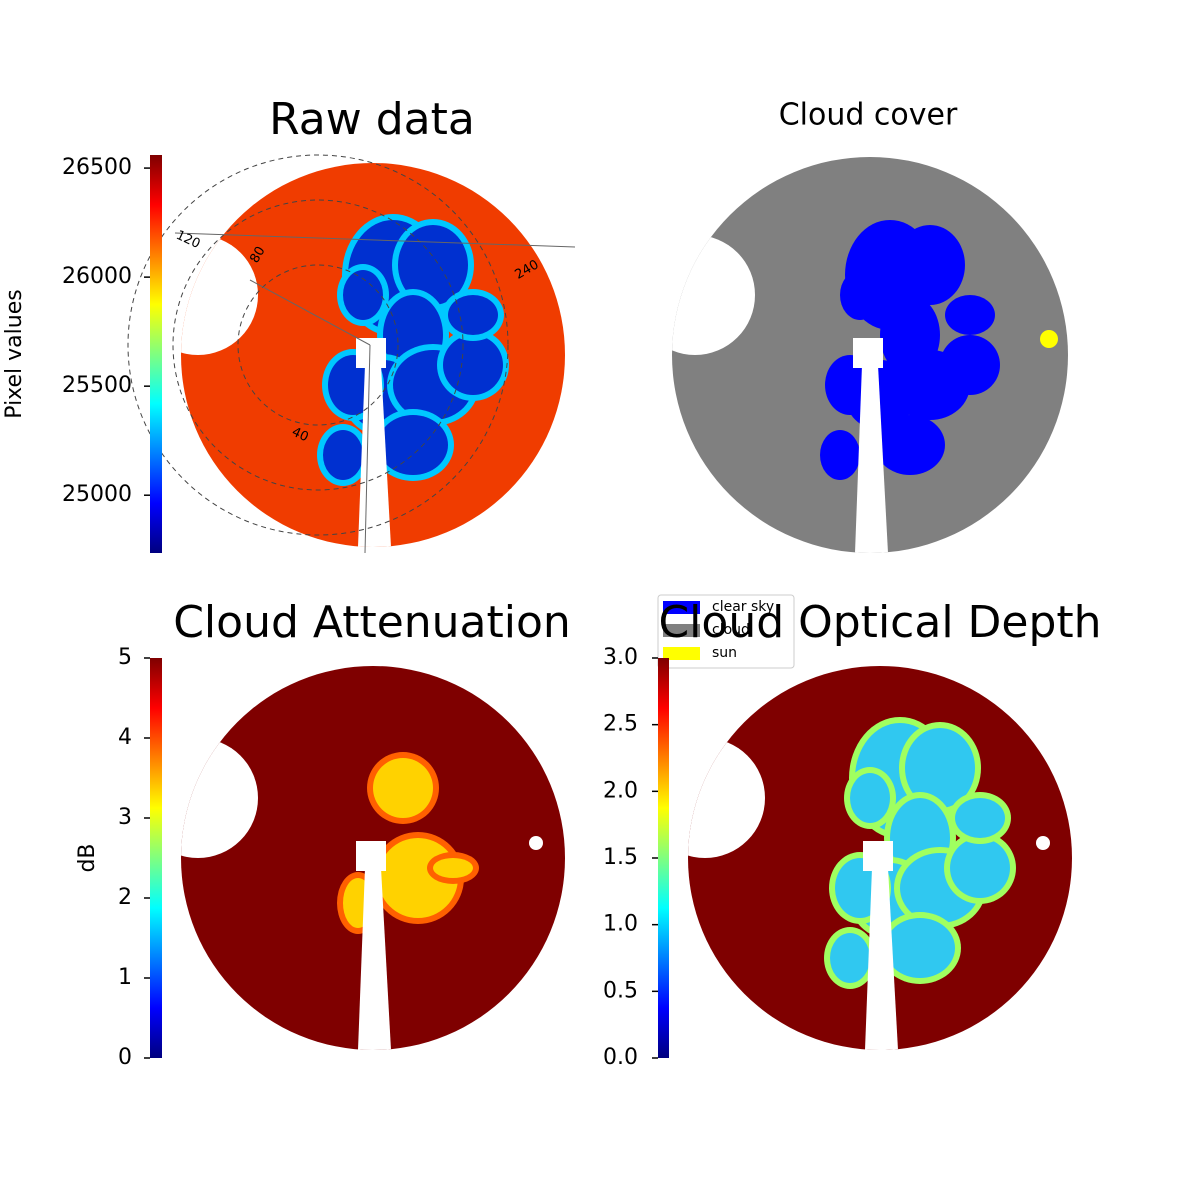 Image resolution: width=1200 pixels, height=1200 pixels. What do you see at coordinates (97, 276) in the screenshot?
I see `colorbar-tick-label: 26000` at bounding box center [97, 276].